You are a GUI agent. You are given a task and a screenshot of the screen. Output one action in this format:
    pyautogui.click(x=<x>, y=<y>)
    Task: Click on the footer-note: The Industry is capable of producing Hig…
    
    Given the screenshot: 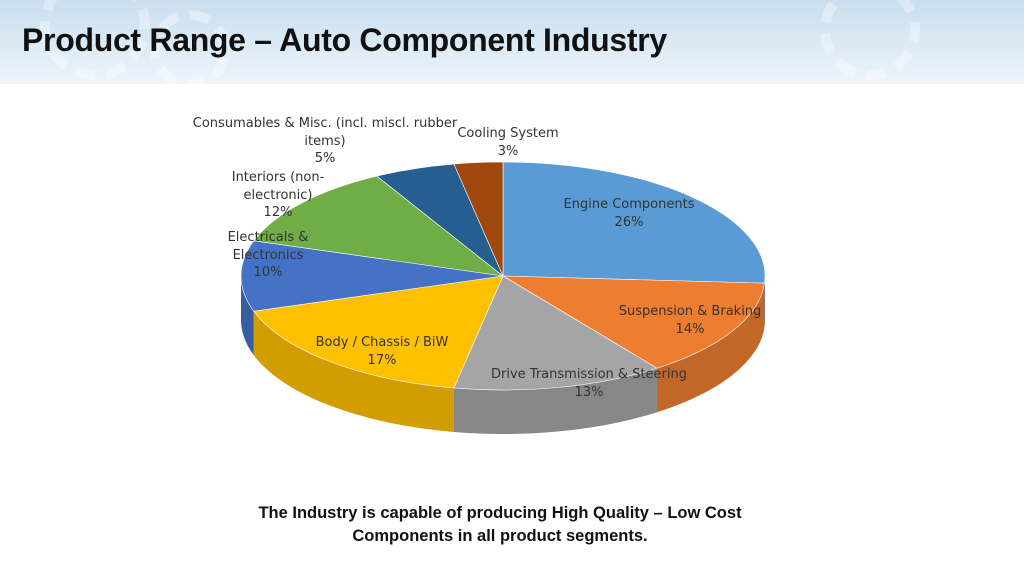 What is the action you would take?
    pyautogui.click(x=500, y=525)
    